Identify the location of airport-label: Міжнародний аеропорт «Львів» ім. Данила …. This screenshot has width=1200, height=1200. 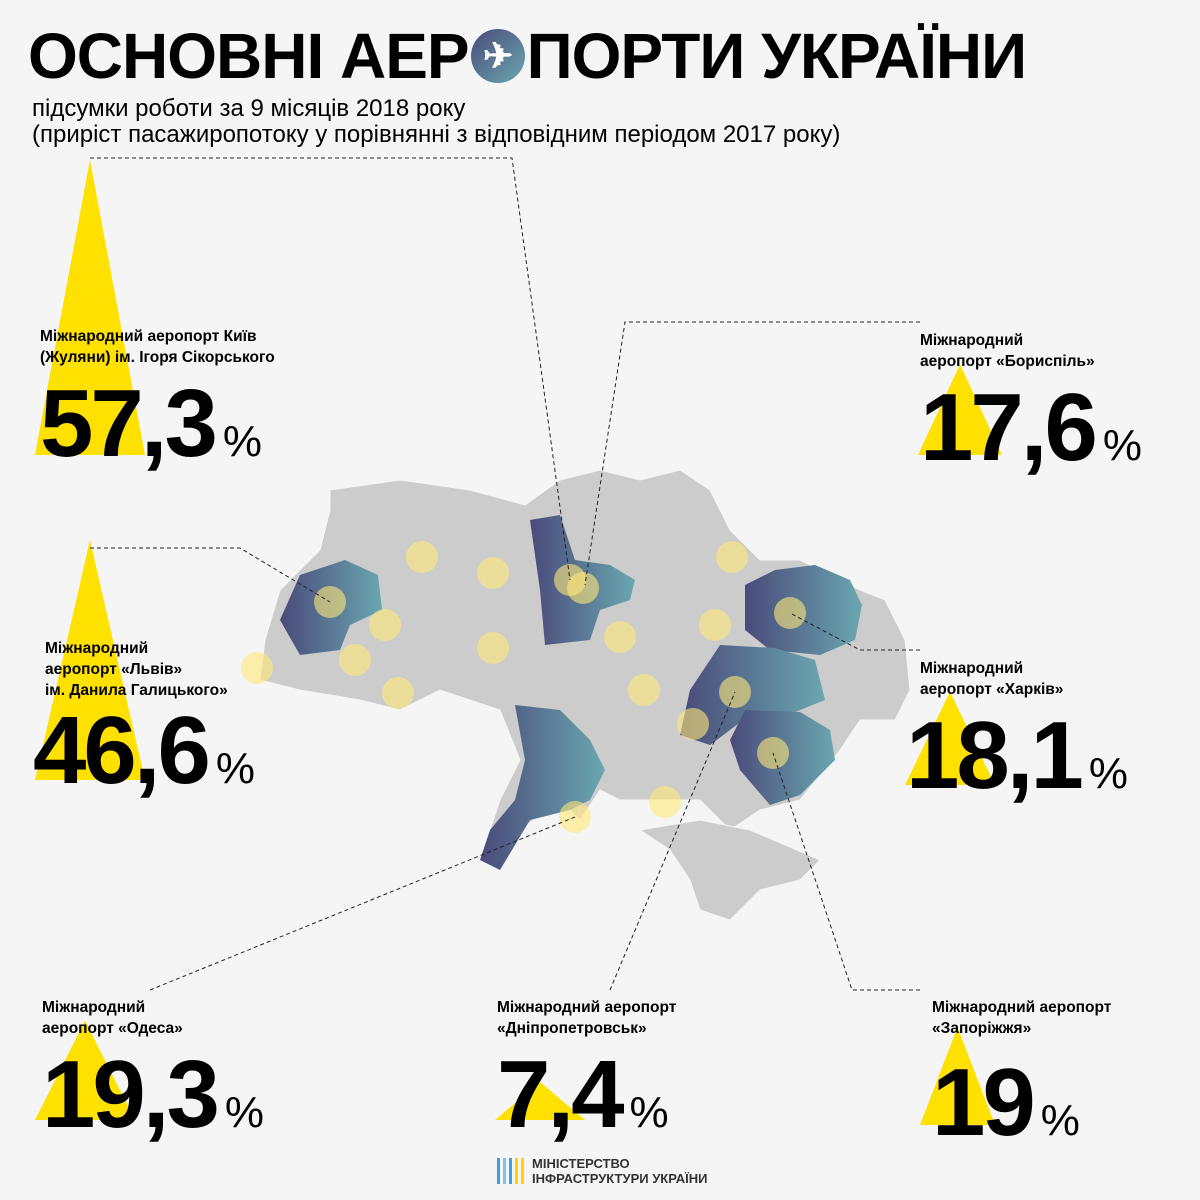
(136, 669).